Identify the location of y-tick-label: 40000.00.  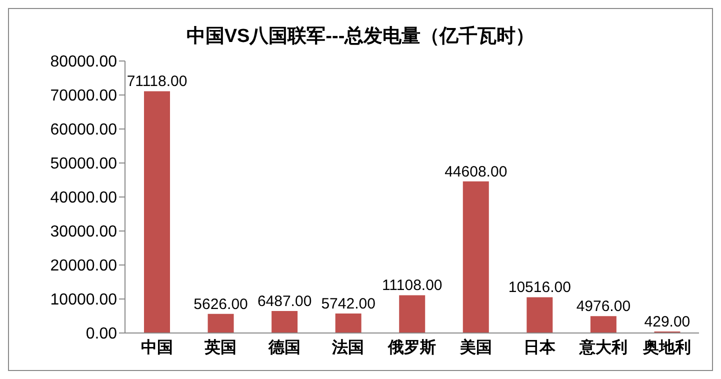
(84, 198).